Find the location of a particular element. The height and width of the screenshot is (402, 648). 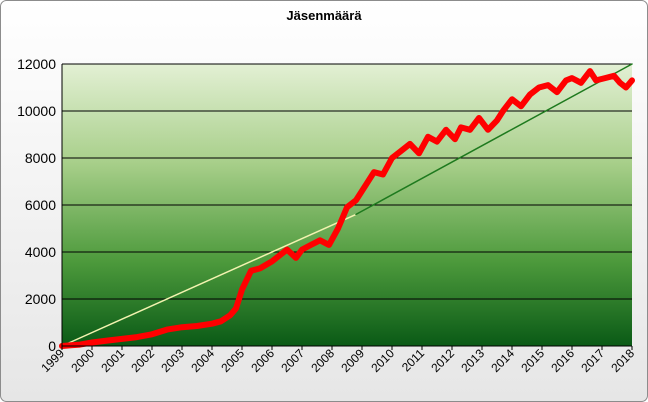

y-tick-label: 8000 is located at coordinates (40, 158).